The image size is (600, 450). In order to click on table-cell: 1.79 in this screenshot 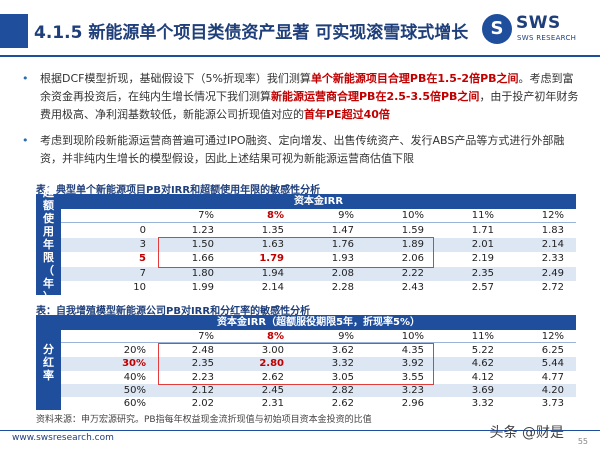, I will do `click(271, 259)`.